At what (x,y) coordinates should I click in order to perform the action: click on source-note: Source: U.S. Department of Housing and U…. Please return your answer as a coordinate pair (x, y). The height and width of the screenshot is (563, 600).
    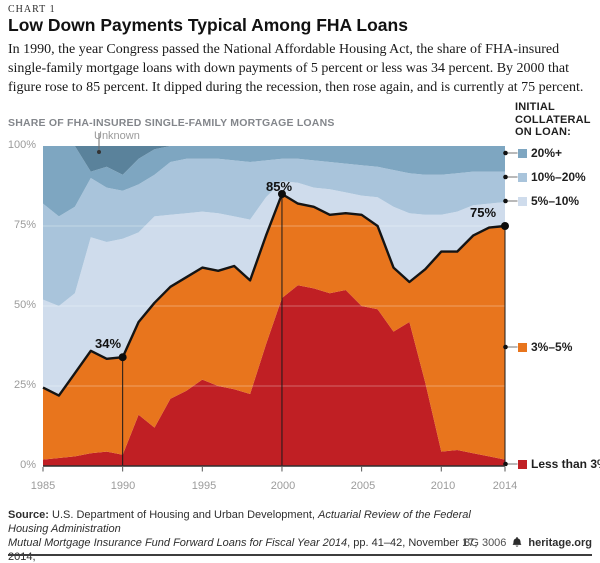
    Looking at the image, I should click on (248, 535).